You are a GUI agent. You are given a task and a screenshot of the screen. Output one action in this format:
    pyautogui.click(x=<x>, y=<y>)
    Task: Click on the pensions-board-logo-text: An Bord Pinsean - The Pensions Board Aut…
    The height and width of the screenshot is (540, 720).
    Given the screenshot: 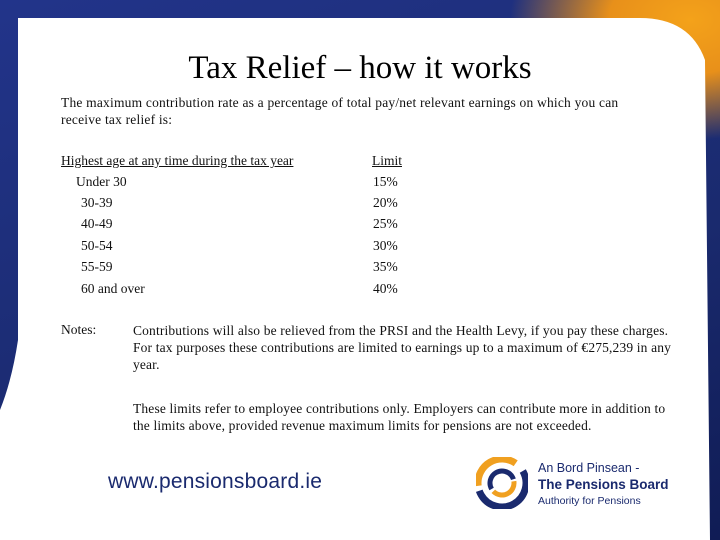 What is the action you would take?
    pyautogui.click(x=603, y=484)
    